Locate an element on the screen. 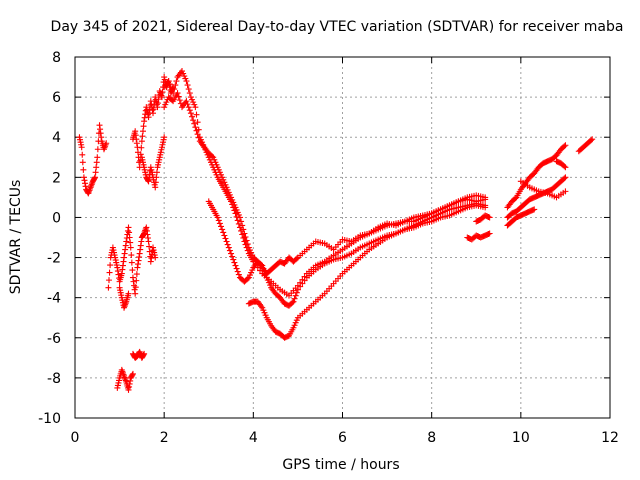  x-axis-label: GPS time / hours is located at coordinates (340, 465).